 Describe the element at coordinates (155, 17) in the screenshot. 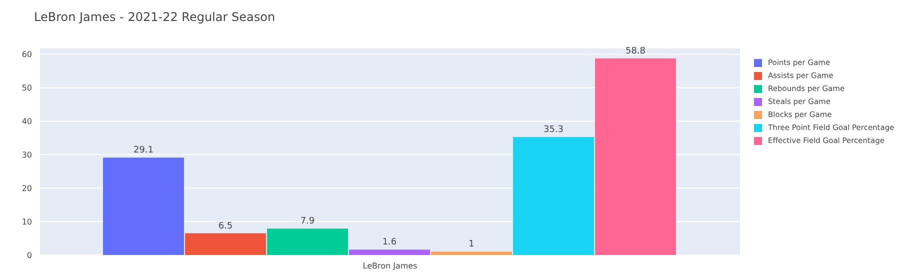

I see `chart-title: LeBron James - 2021-22 Regular Season` at that location.